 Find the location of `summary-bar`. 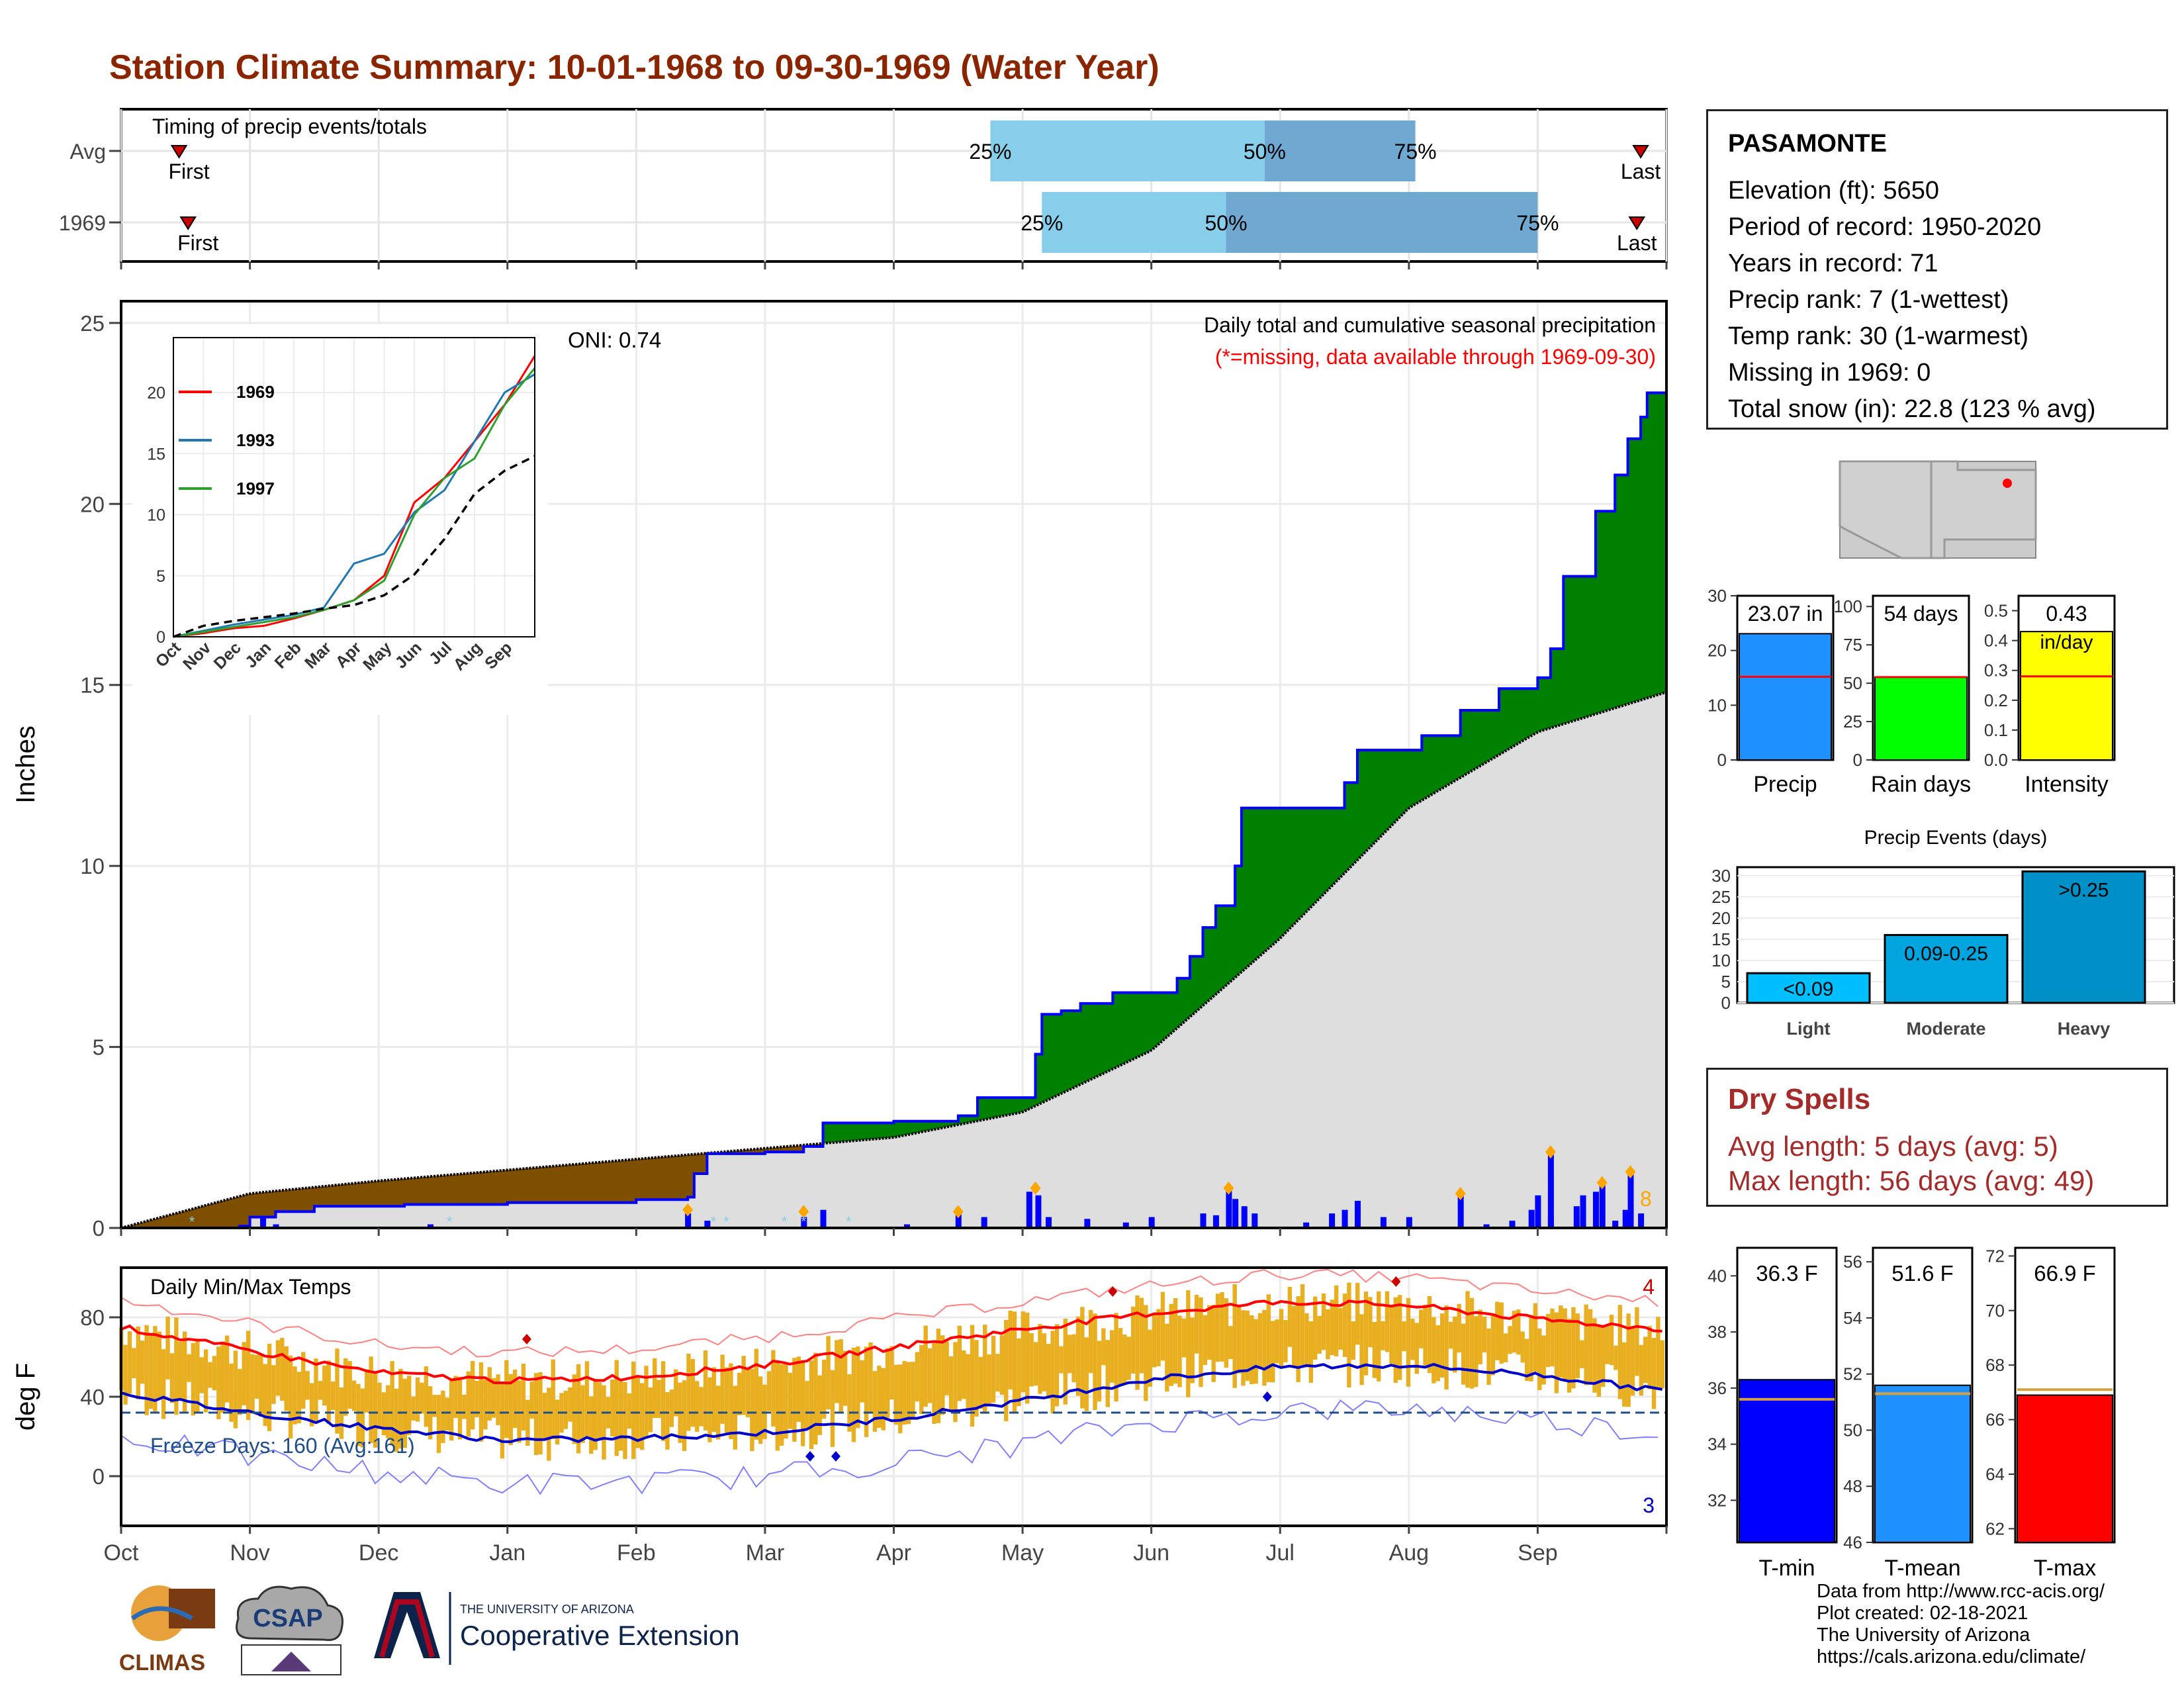

summary-bar is located at coordinates (1921, 718).